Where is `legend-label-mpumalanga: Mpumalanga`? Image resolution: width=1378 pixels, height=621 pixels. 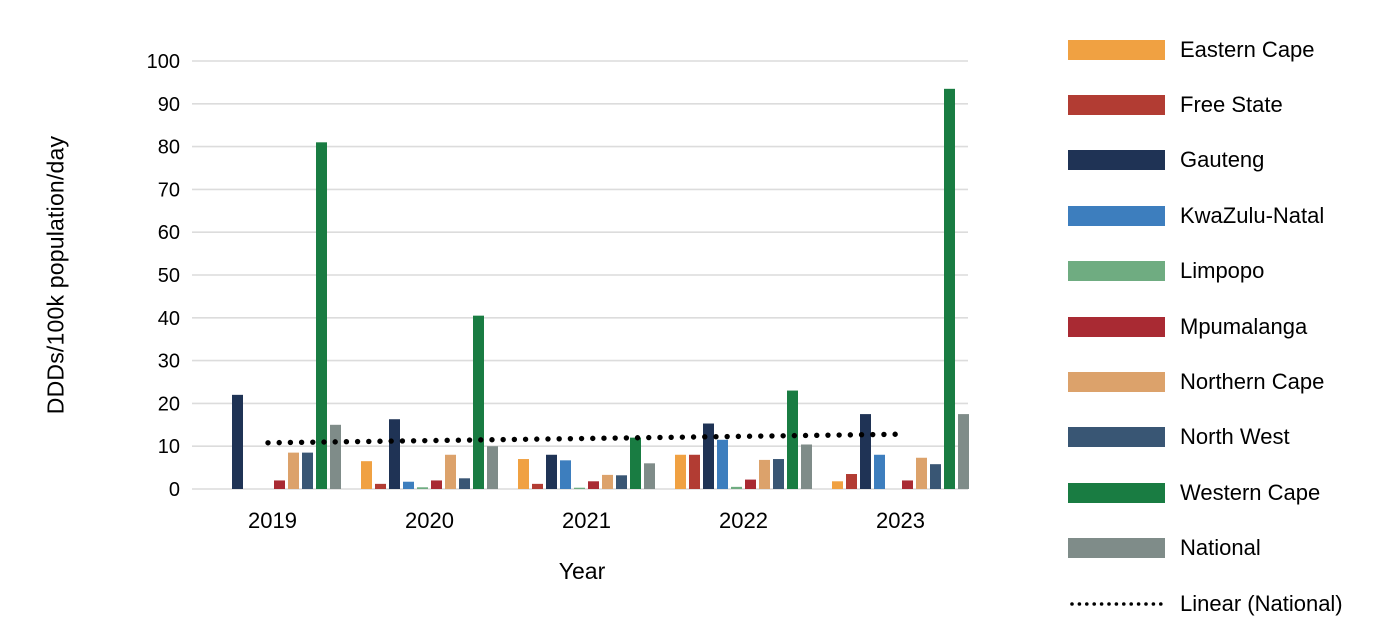 legend-label-mpumalanga: Mpumalanga is located at coordinates (1244, 326).